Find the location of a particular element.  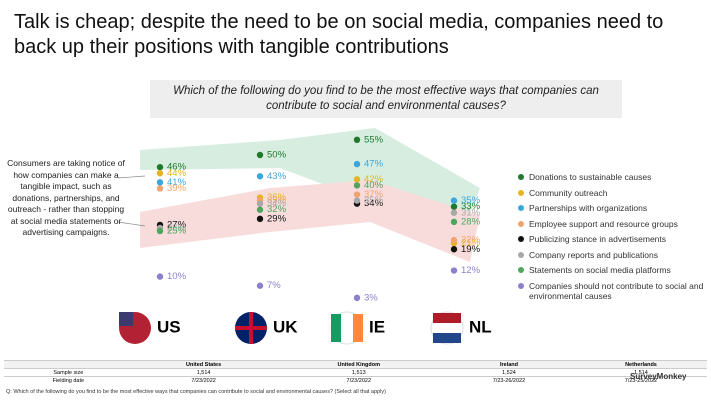

value-label: 41% is located at coordinates (177, 182).